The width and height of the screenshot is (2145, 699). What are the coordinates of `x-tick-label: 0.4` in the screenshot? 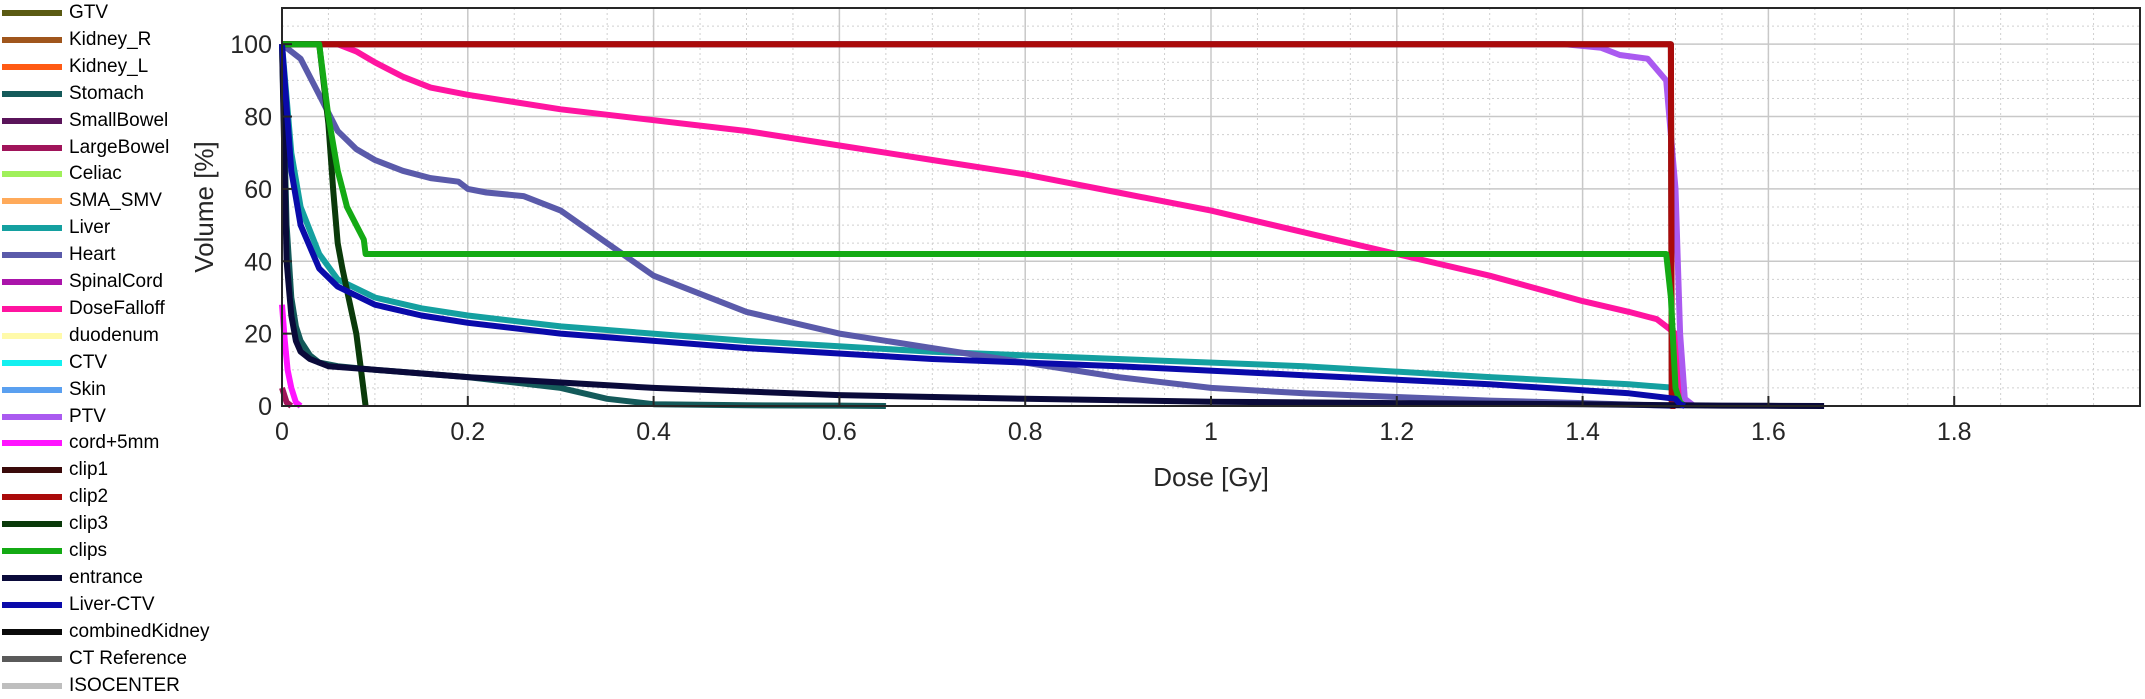 It's located at (653, 432).